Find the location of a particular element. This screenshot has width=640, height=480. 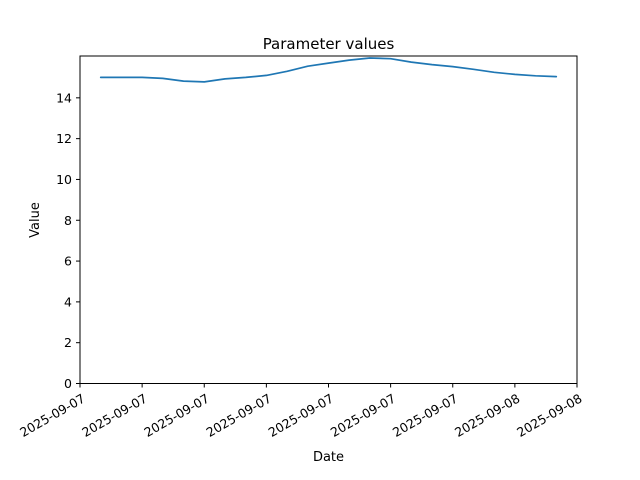

y-tick-label: 10 is located at coordinates (64, 179).